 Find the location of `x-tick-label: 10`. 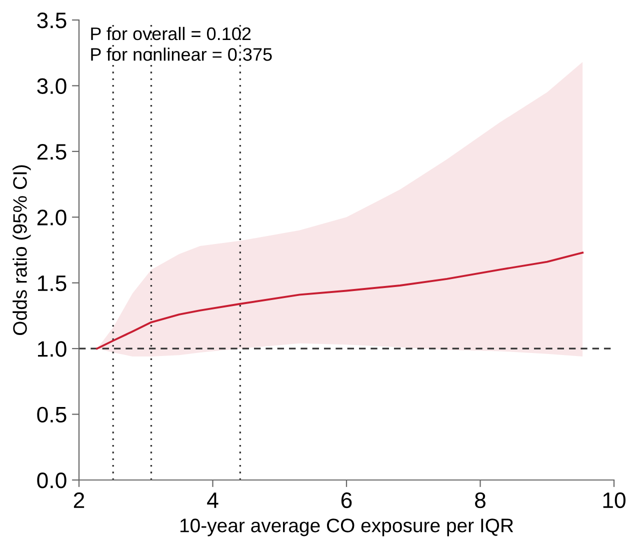

x-tick-label: 10 is located at coordinates (614, 500).